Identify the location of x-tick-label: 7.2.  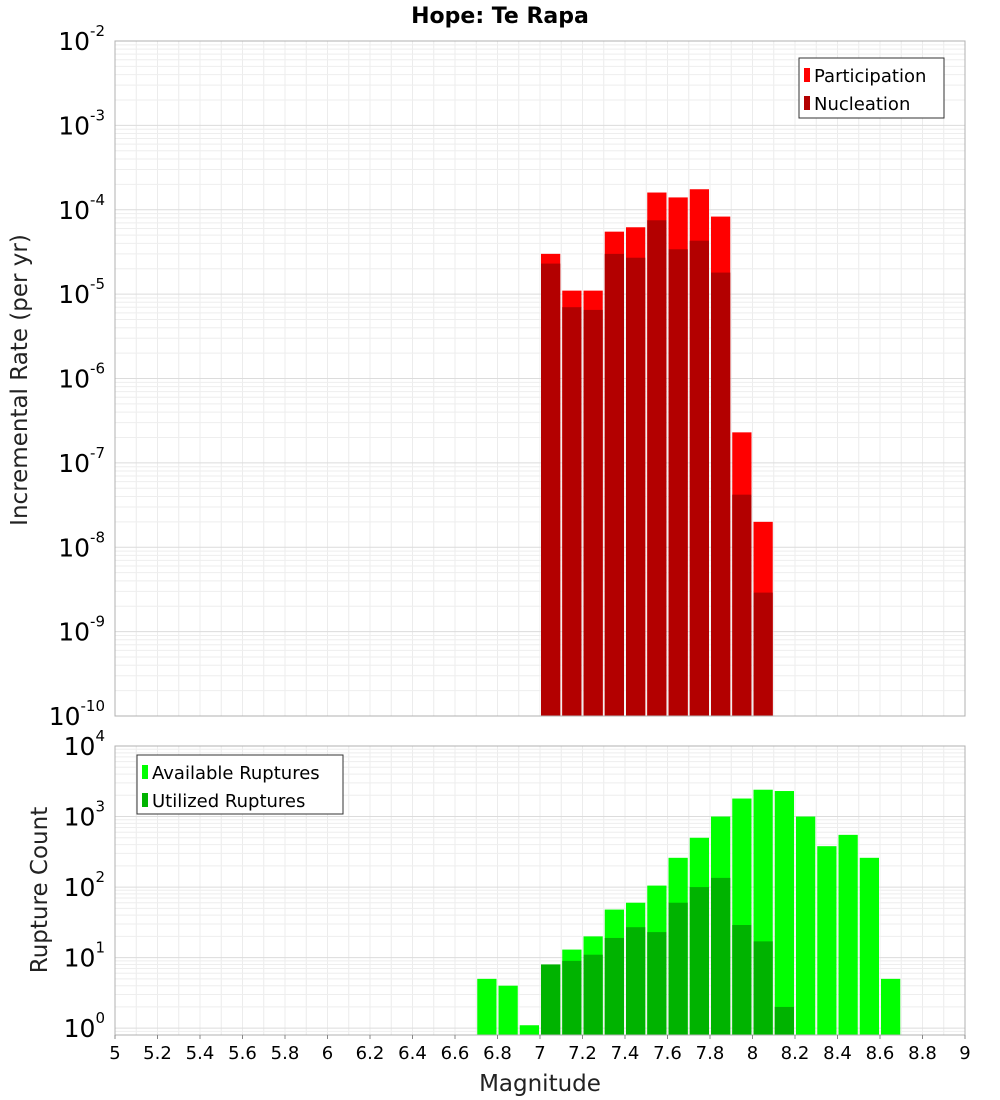
(582, 1053).